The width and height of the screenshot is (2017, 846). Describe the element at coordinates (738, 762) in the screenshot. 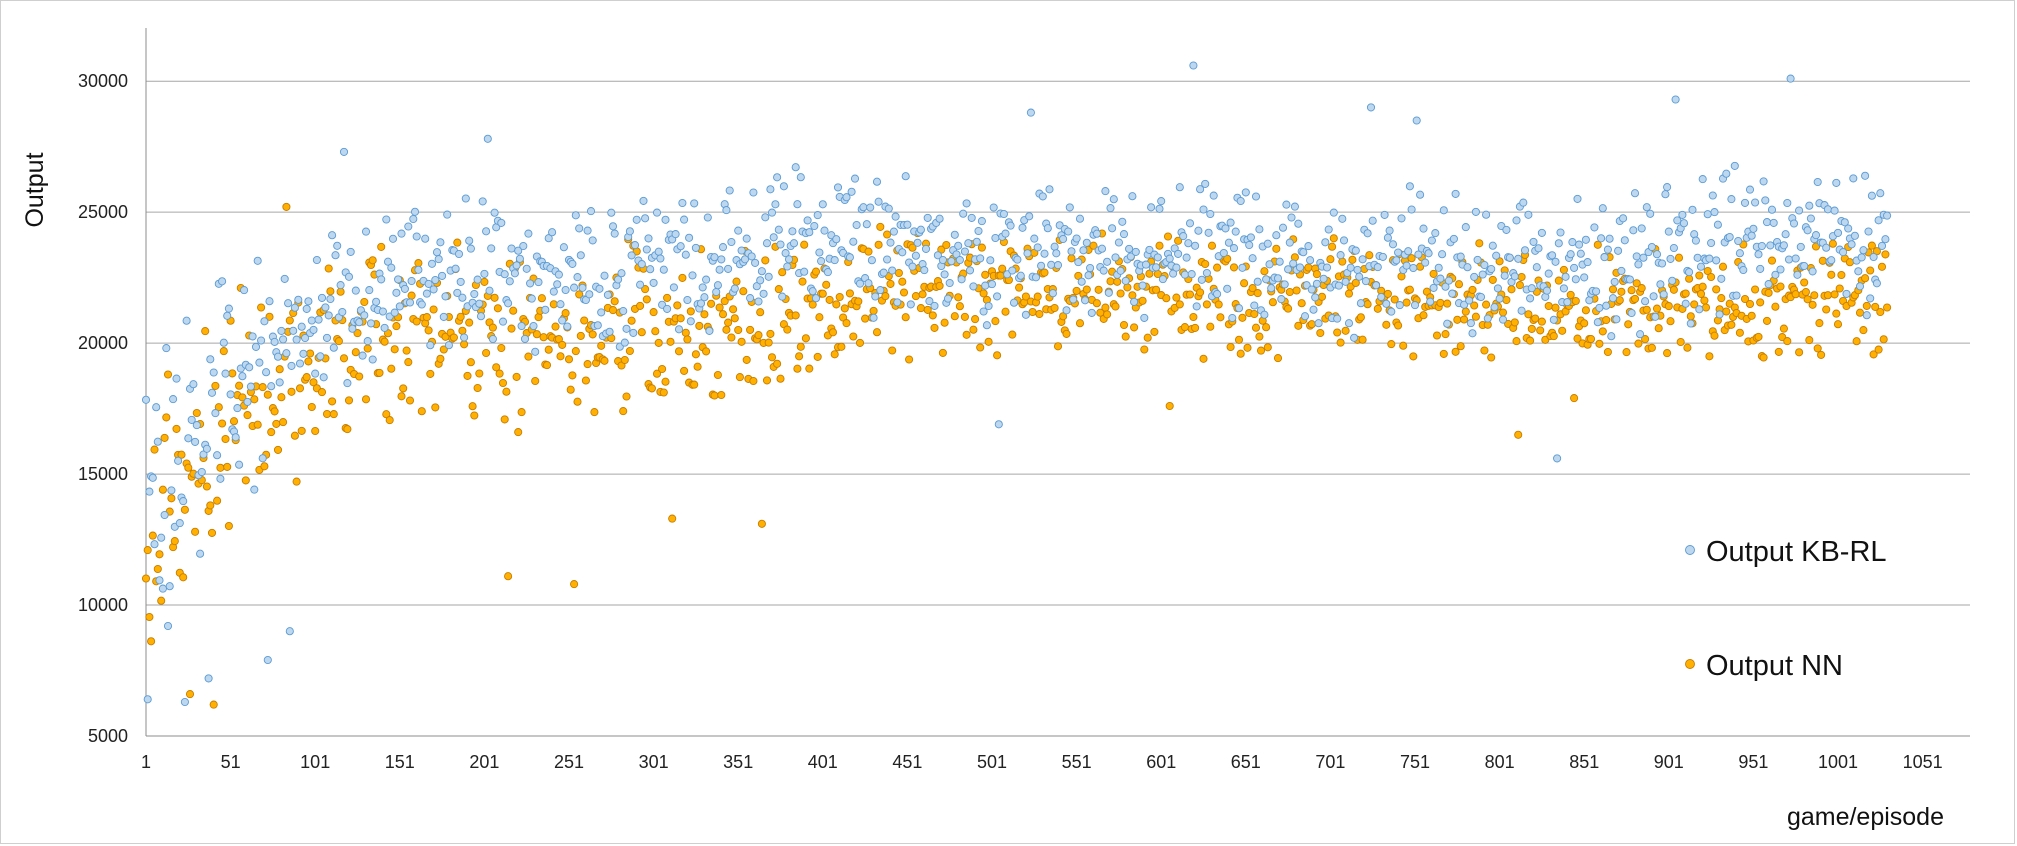

I see `x-tick-label: 351` at that location.